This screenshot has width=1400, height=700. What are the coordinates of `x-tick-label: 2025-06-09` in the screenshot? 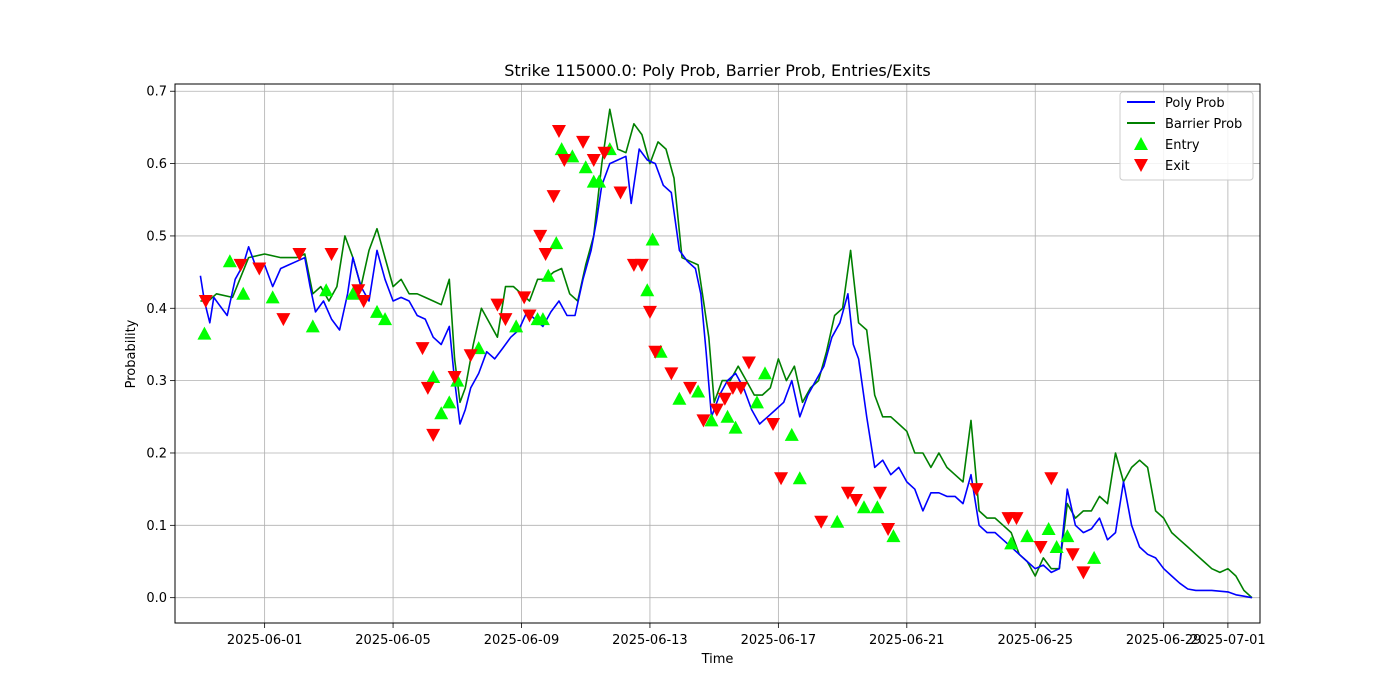 It's located at (522, 640).